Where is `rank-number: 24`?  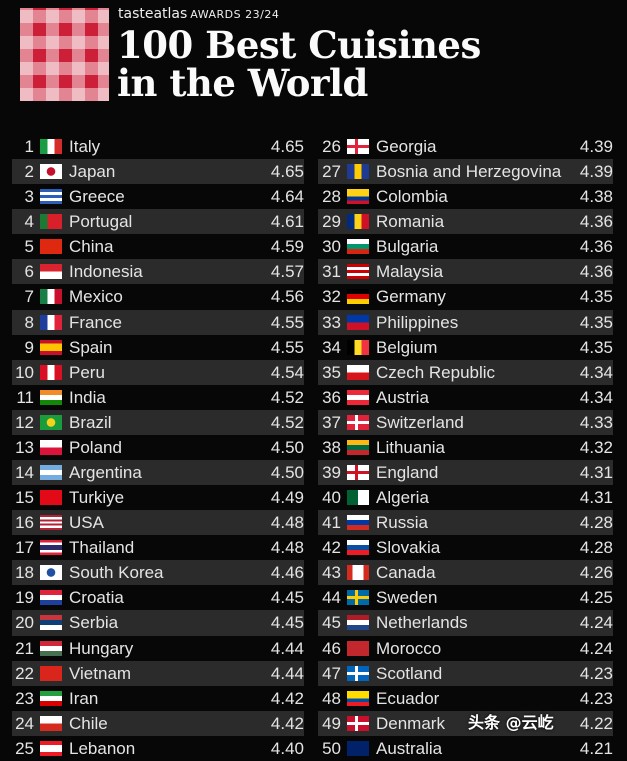 rank-number: 24 is located at coordinates (24, 723).